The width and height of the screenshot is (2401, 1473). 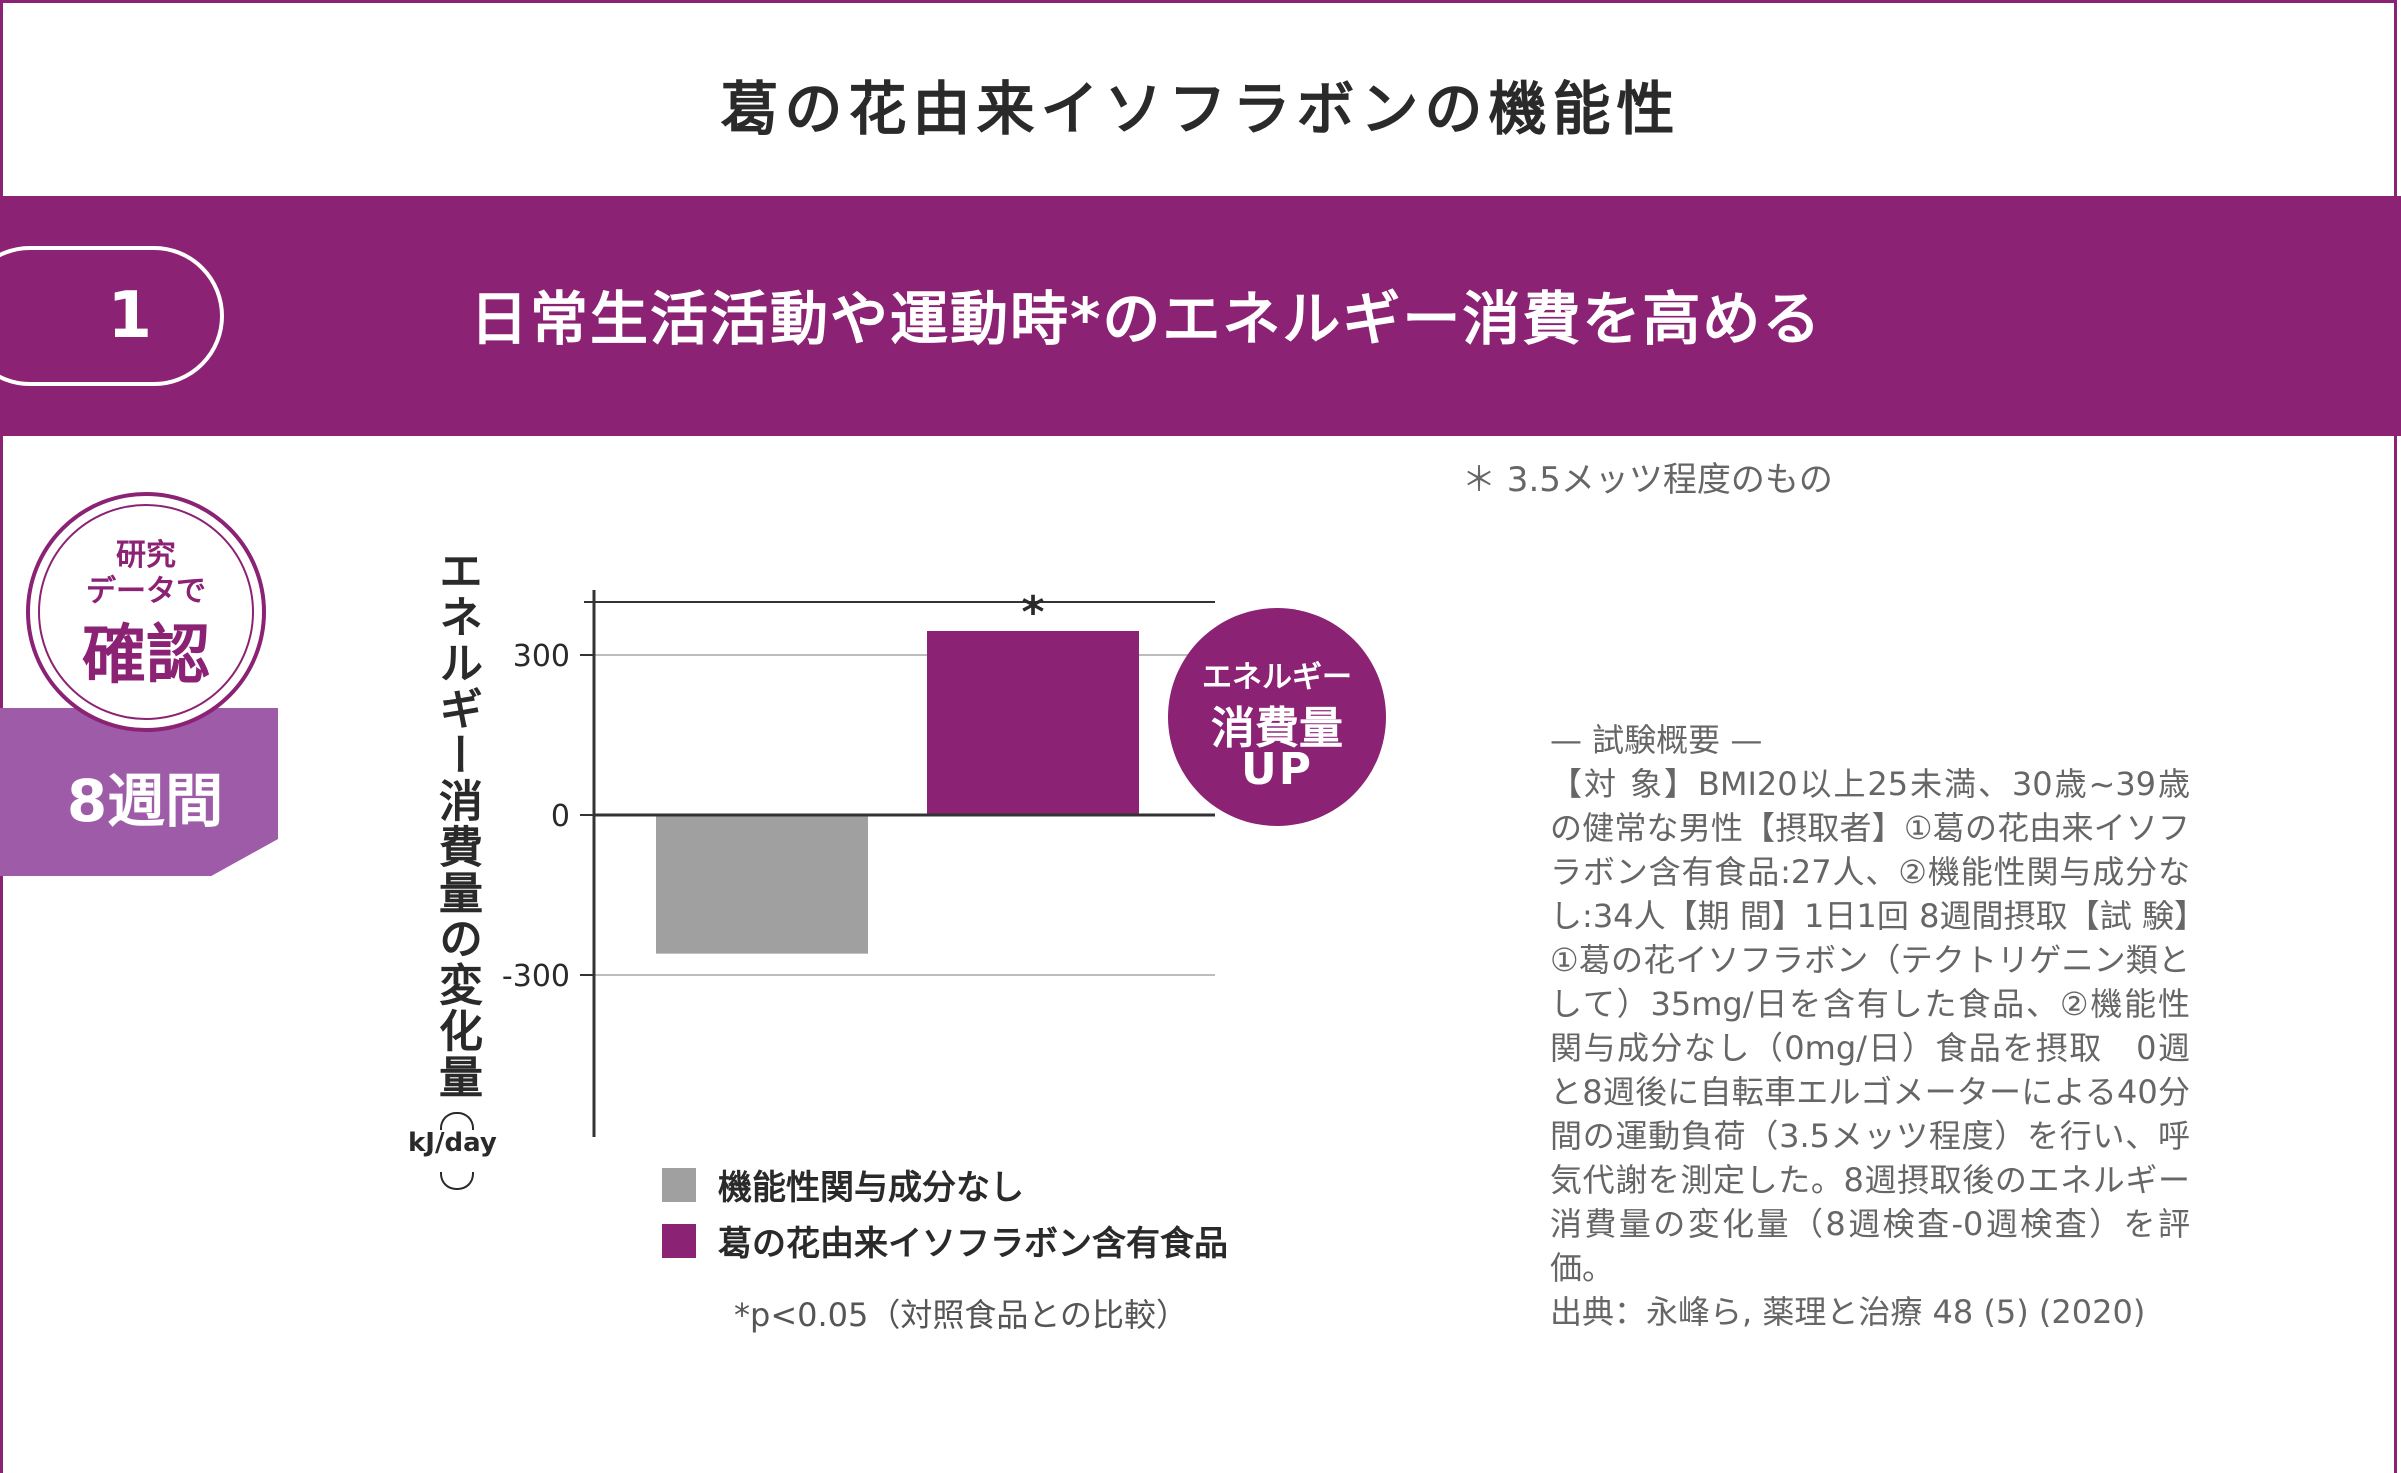 I want to click on section-number: 1, so click(x=112, y=316).